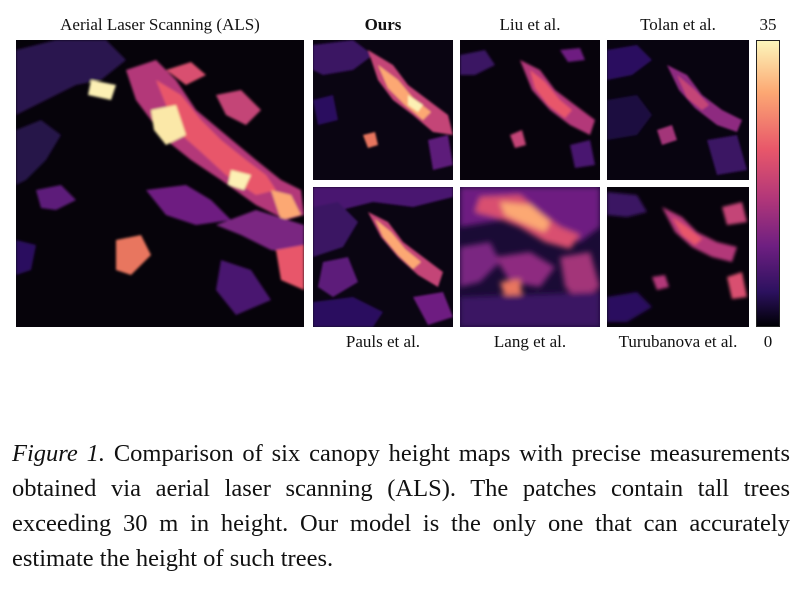 The image size is (800, 601). I want to click on label-pauls: Pauls et al., so click(383, 341).